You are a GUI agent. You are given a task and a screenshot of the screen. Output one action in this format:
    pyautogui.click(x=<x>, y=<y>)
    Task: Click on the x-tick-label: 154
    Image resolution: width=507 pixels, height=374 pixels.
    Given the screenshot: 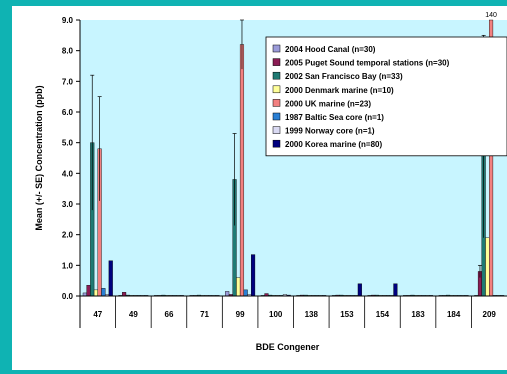 What is the action you would take?
    pyautogui.click(x=383, y=314)
    